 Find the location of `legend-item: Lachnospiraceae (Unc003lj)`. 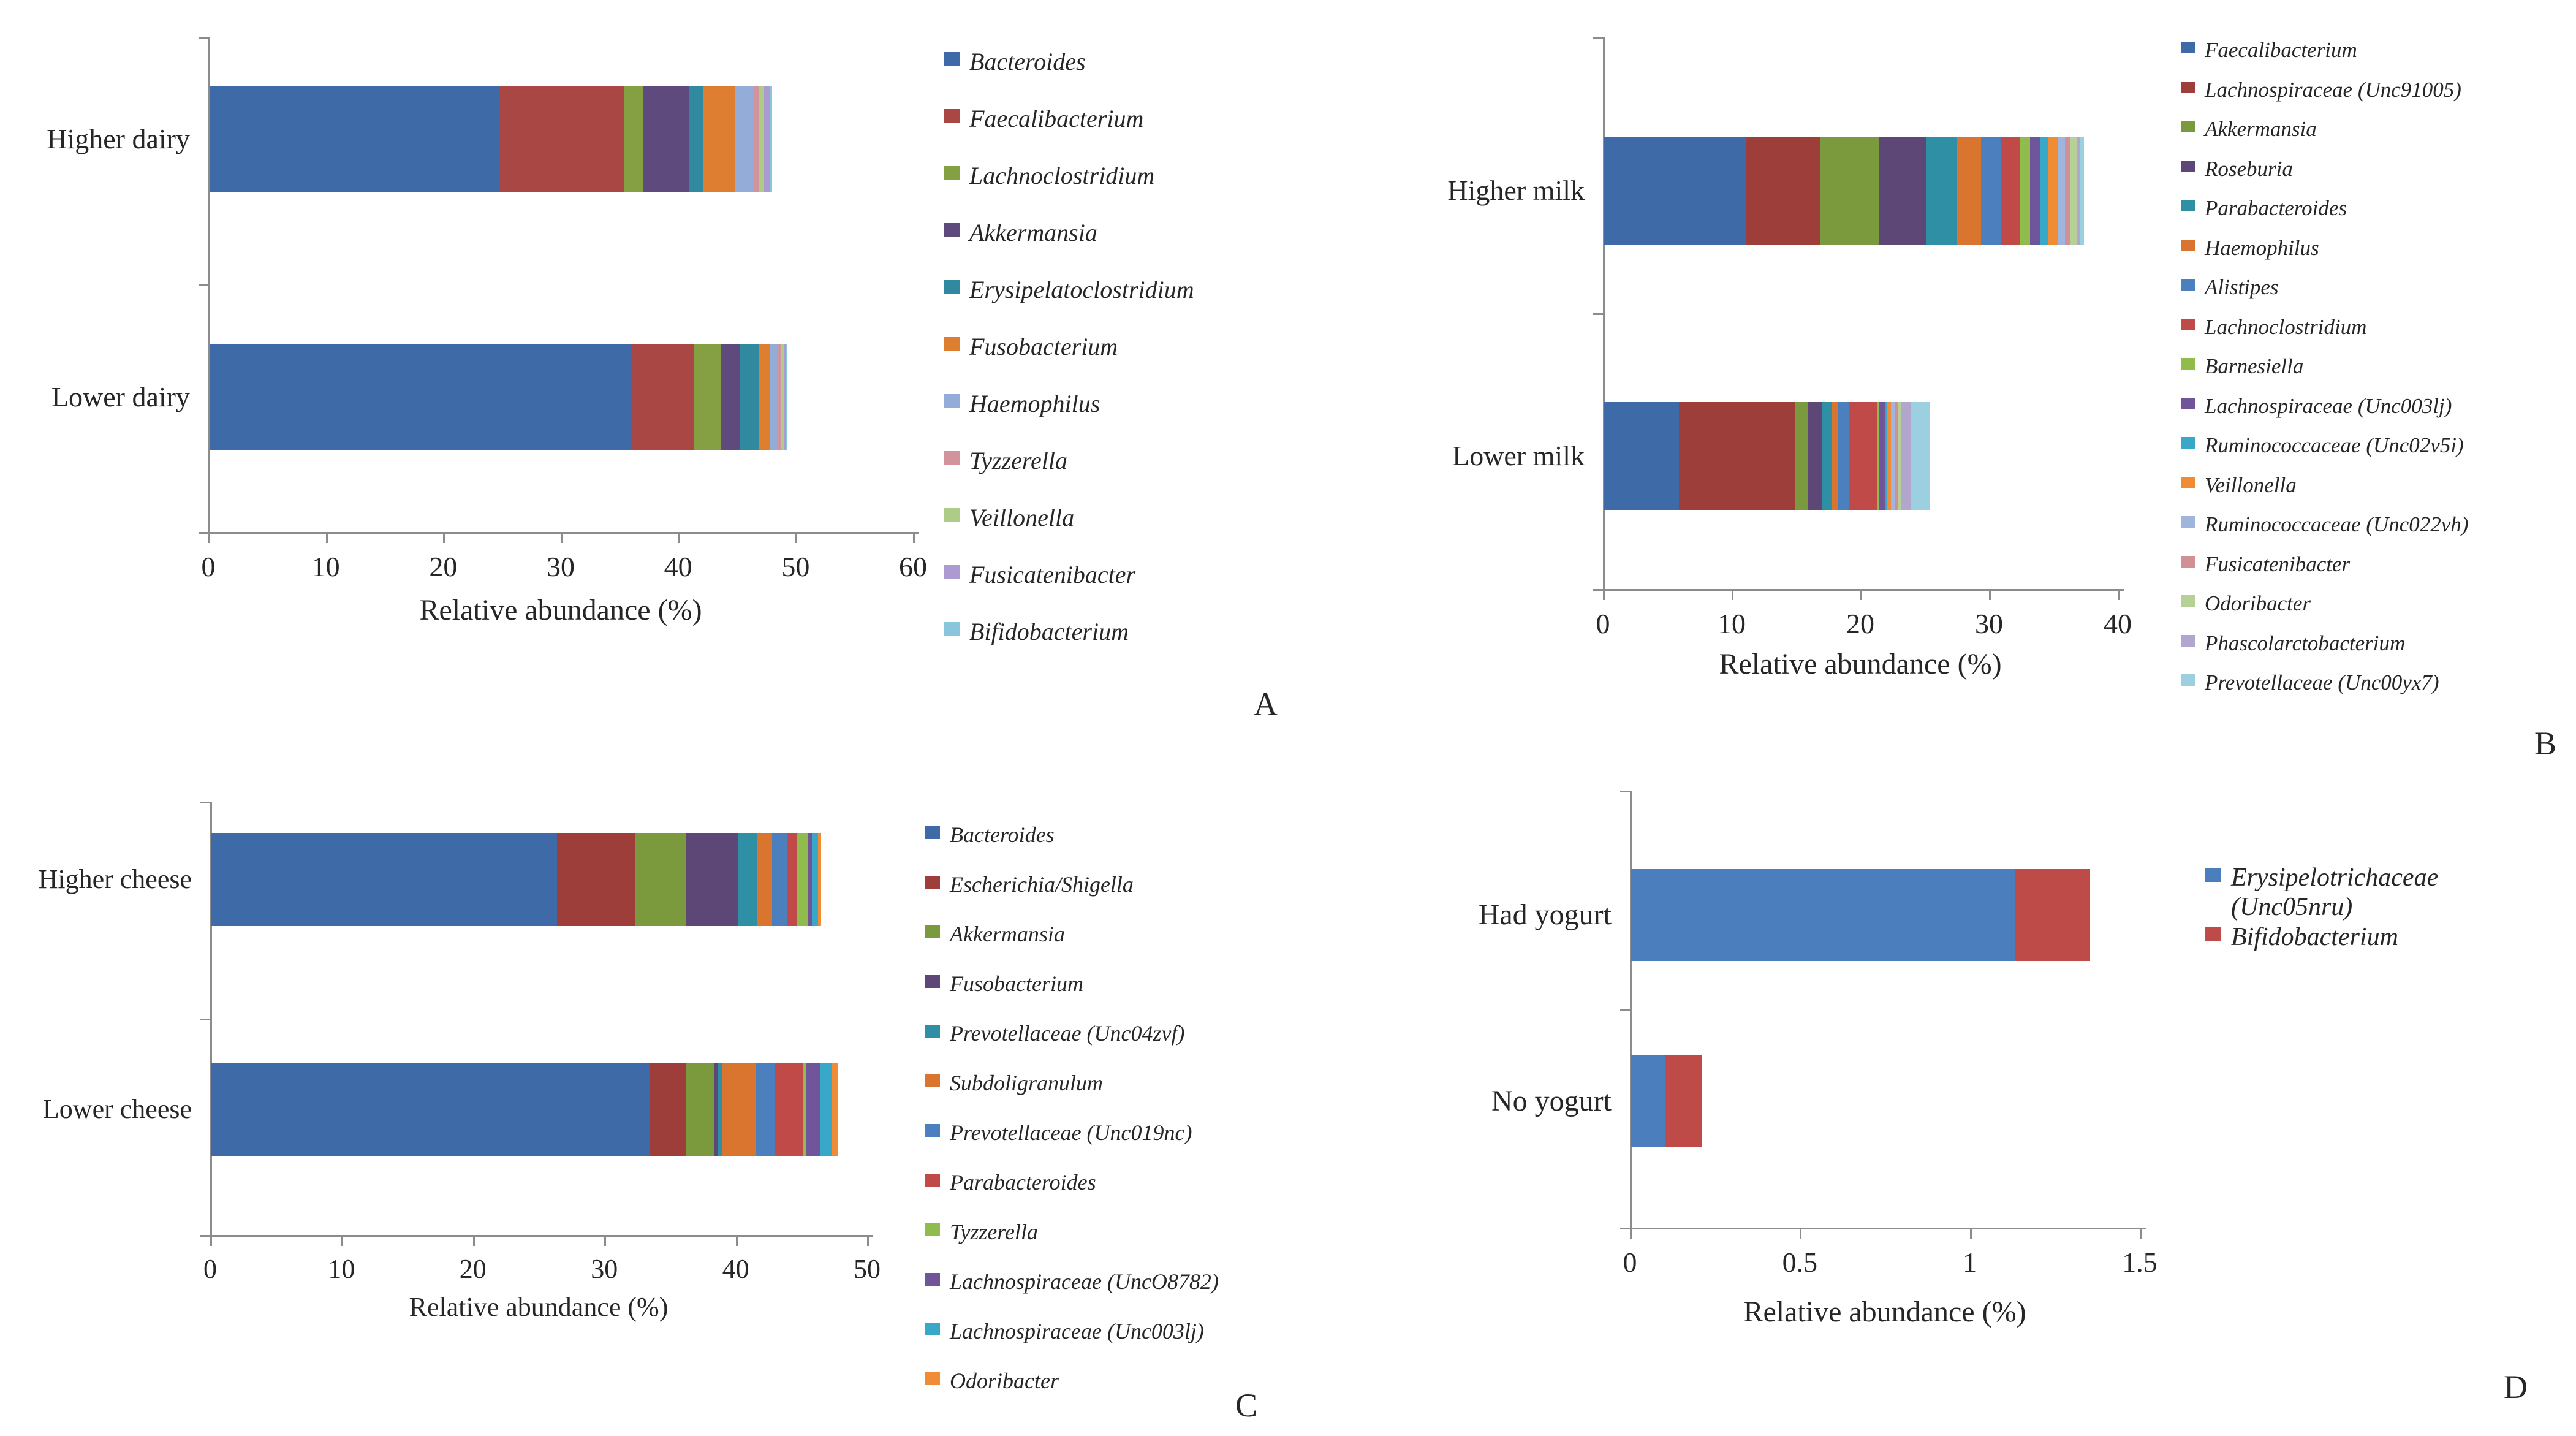

legend-item: Lachnospiraceae (Unc003lj) is located at coordinates (1103, 1344).